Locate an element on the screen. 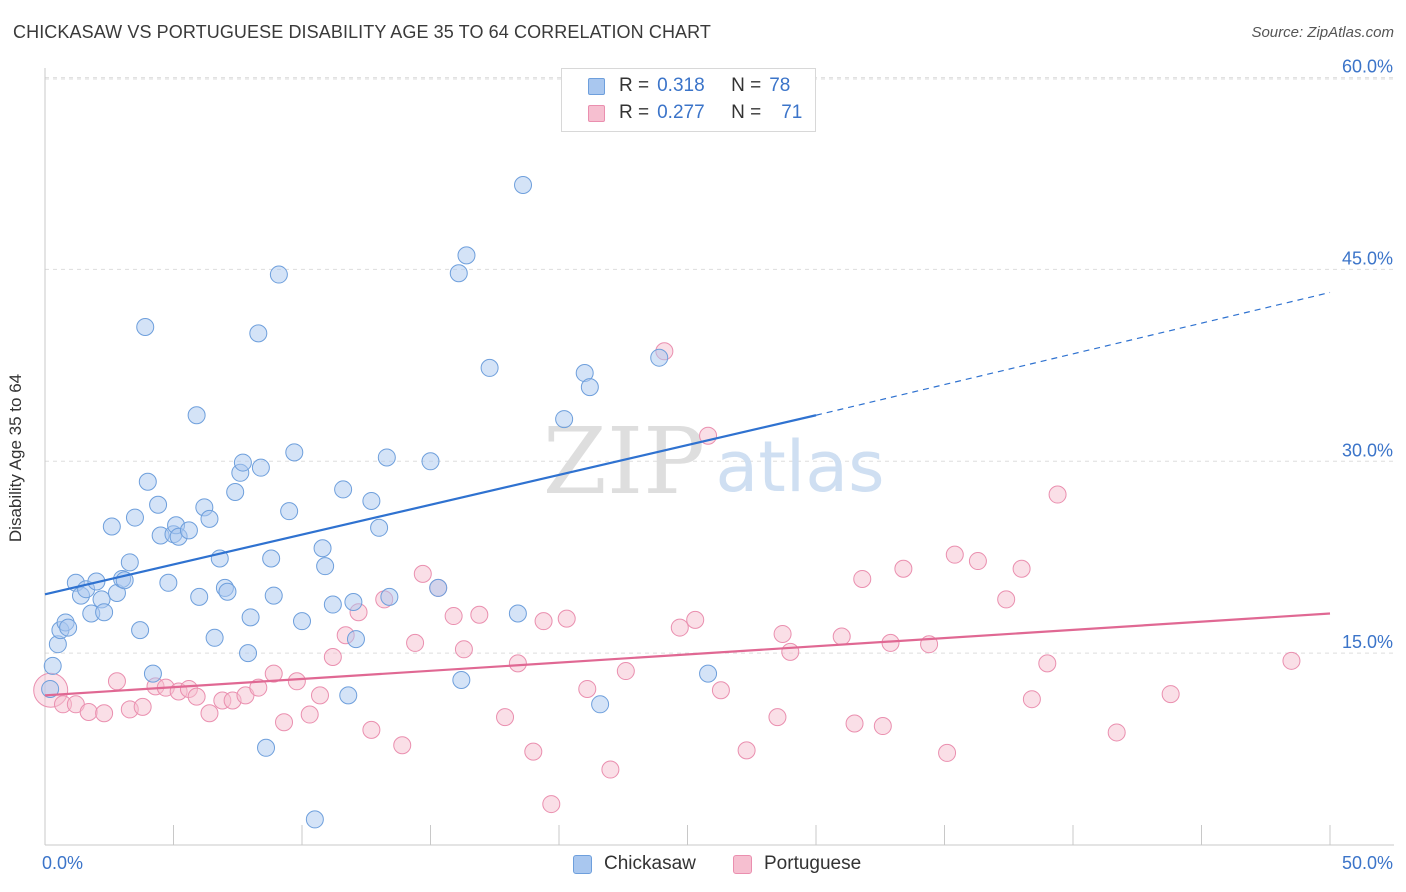  chickasaw-legend-swatch is located at coordinates (582, 864).